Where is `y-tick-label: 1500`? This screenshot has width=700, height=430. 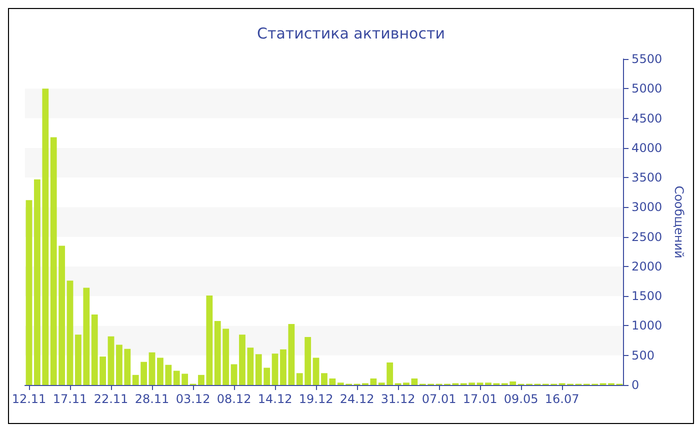
y-tick-label: 1500 is located at coordinates (647, 296).